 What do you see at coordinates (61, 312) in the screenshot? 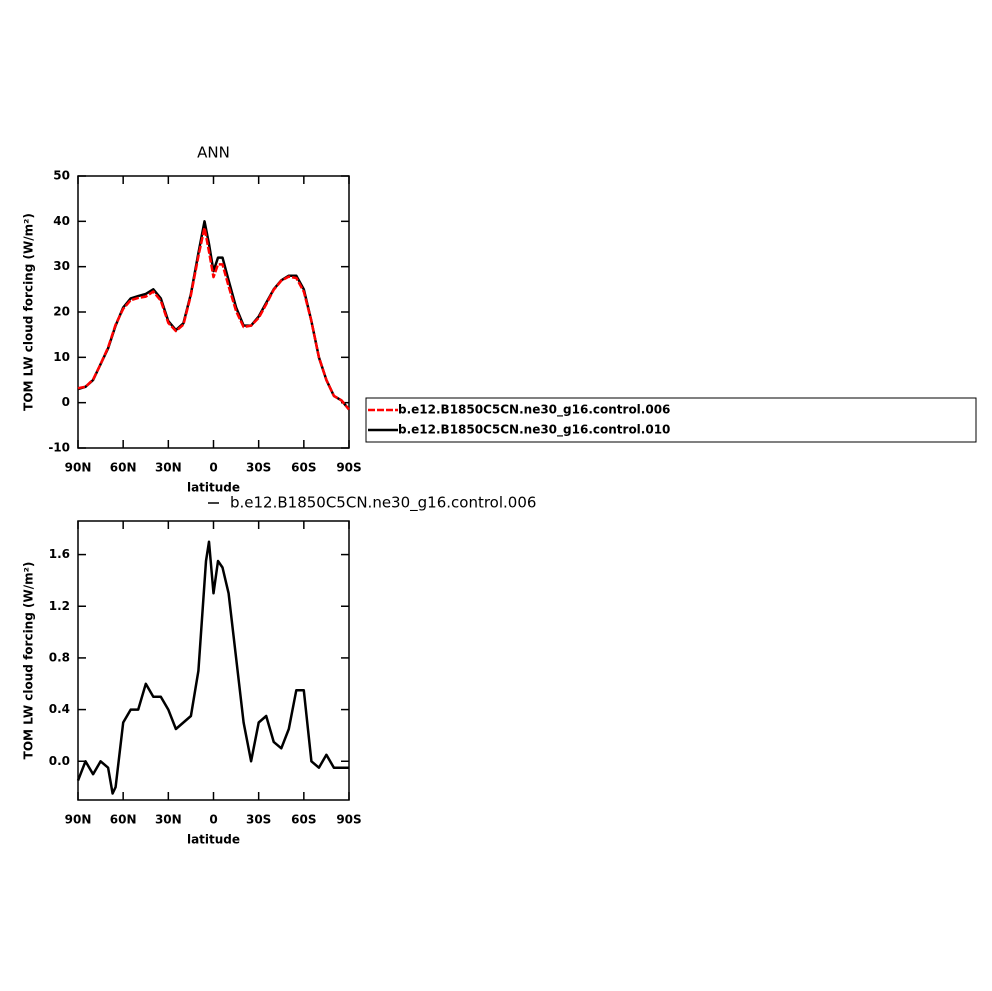
I see `y-tick-label: 20` at bounding box center [61, 312].